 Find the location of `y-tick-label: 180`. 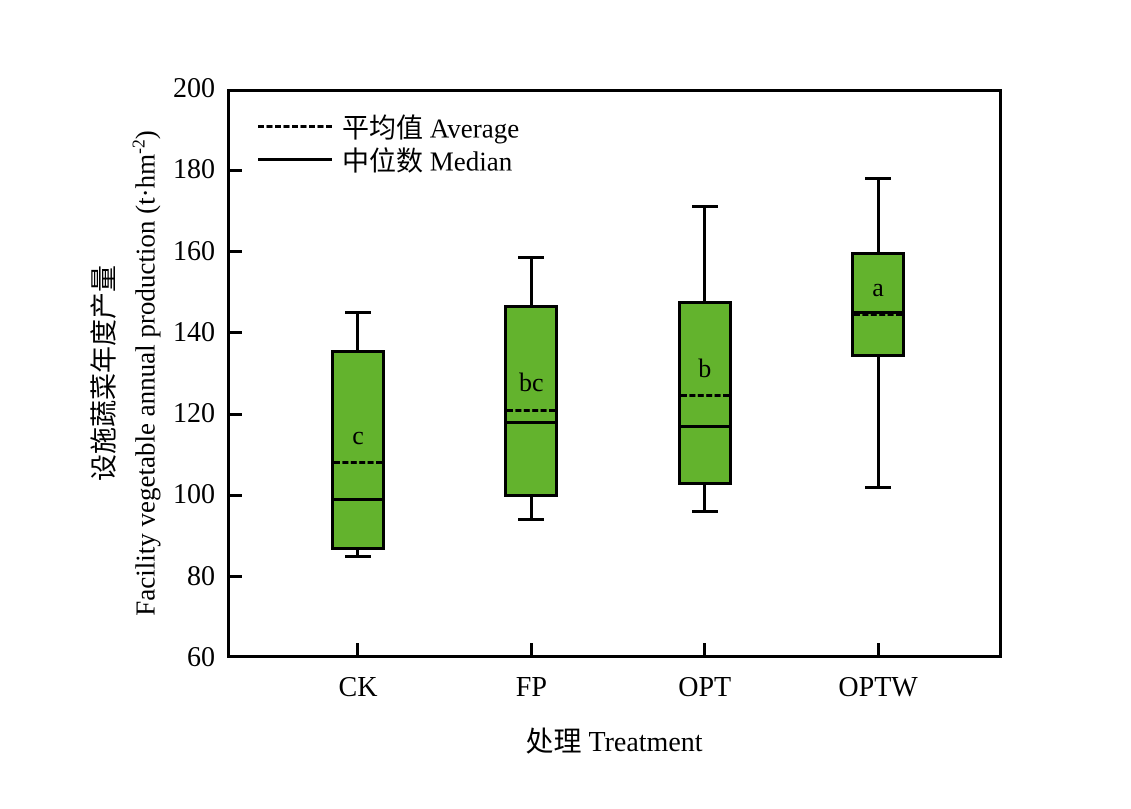

y-tick-label: 180 is located at coordinates (194, 170).